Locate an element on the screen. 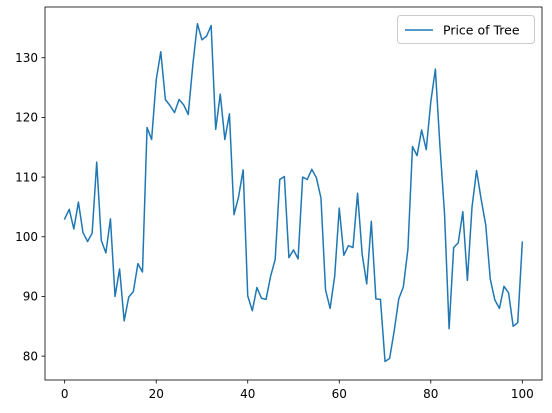 The image size is (552, 413). x-tick-label: 20 is located at coordinates (156, 394).